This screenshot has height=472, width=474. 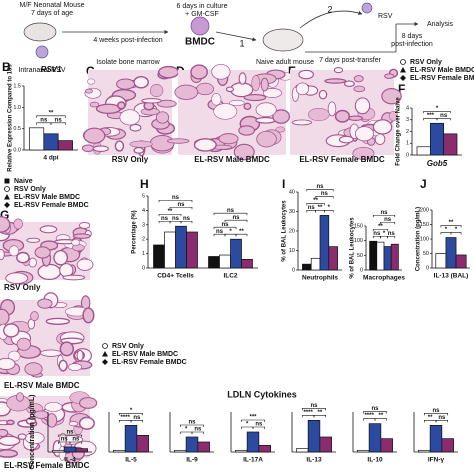 What do you see at coordinates (130, 159) in the screenshot?
I see `image-label: RSV Only` at bounding box center [130, 159].